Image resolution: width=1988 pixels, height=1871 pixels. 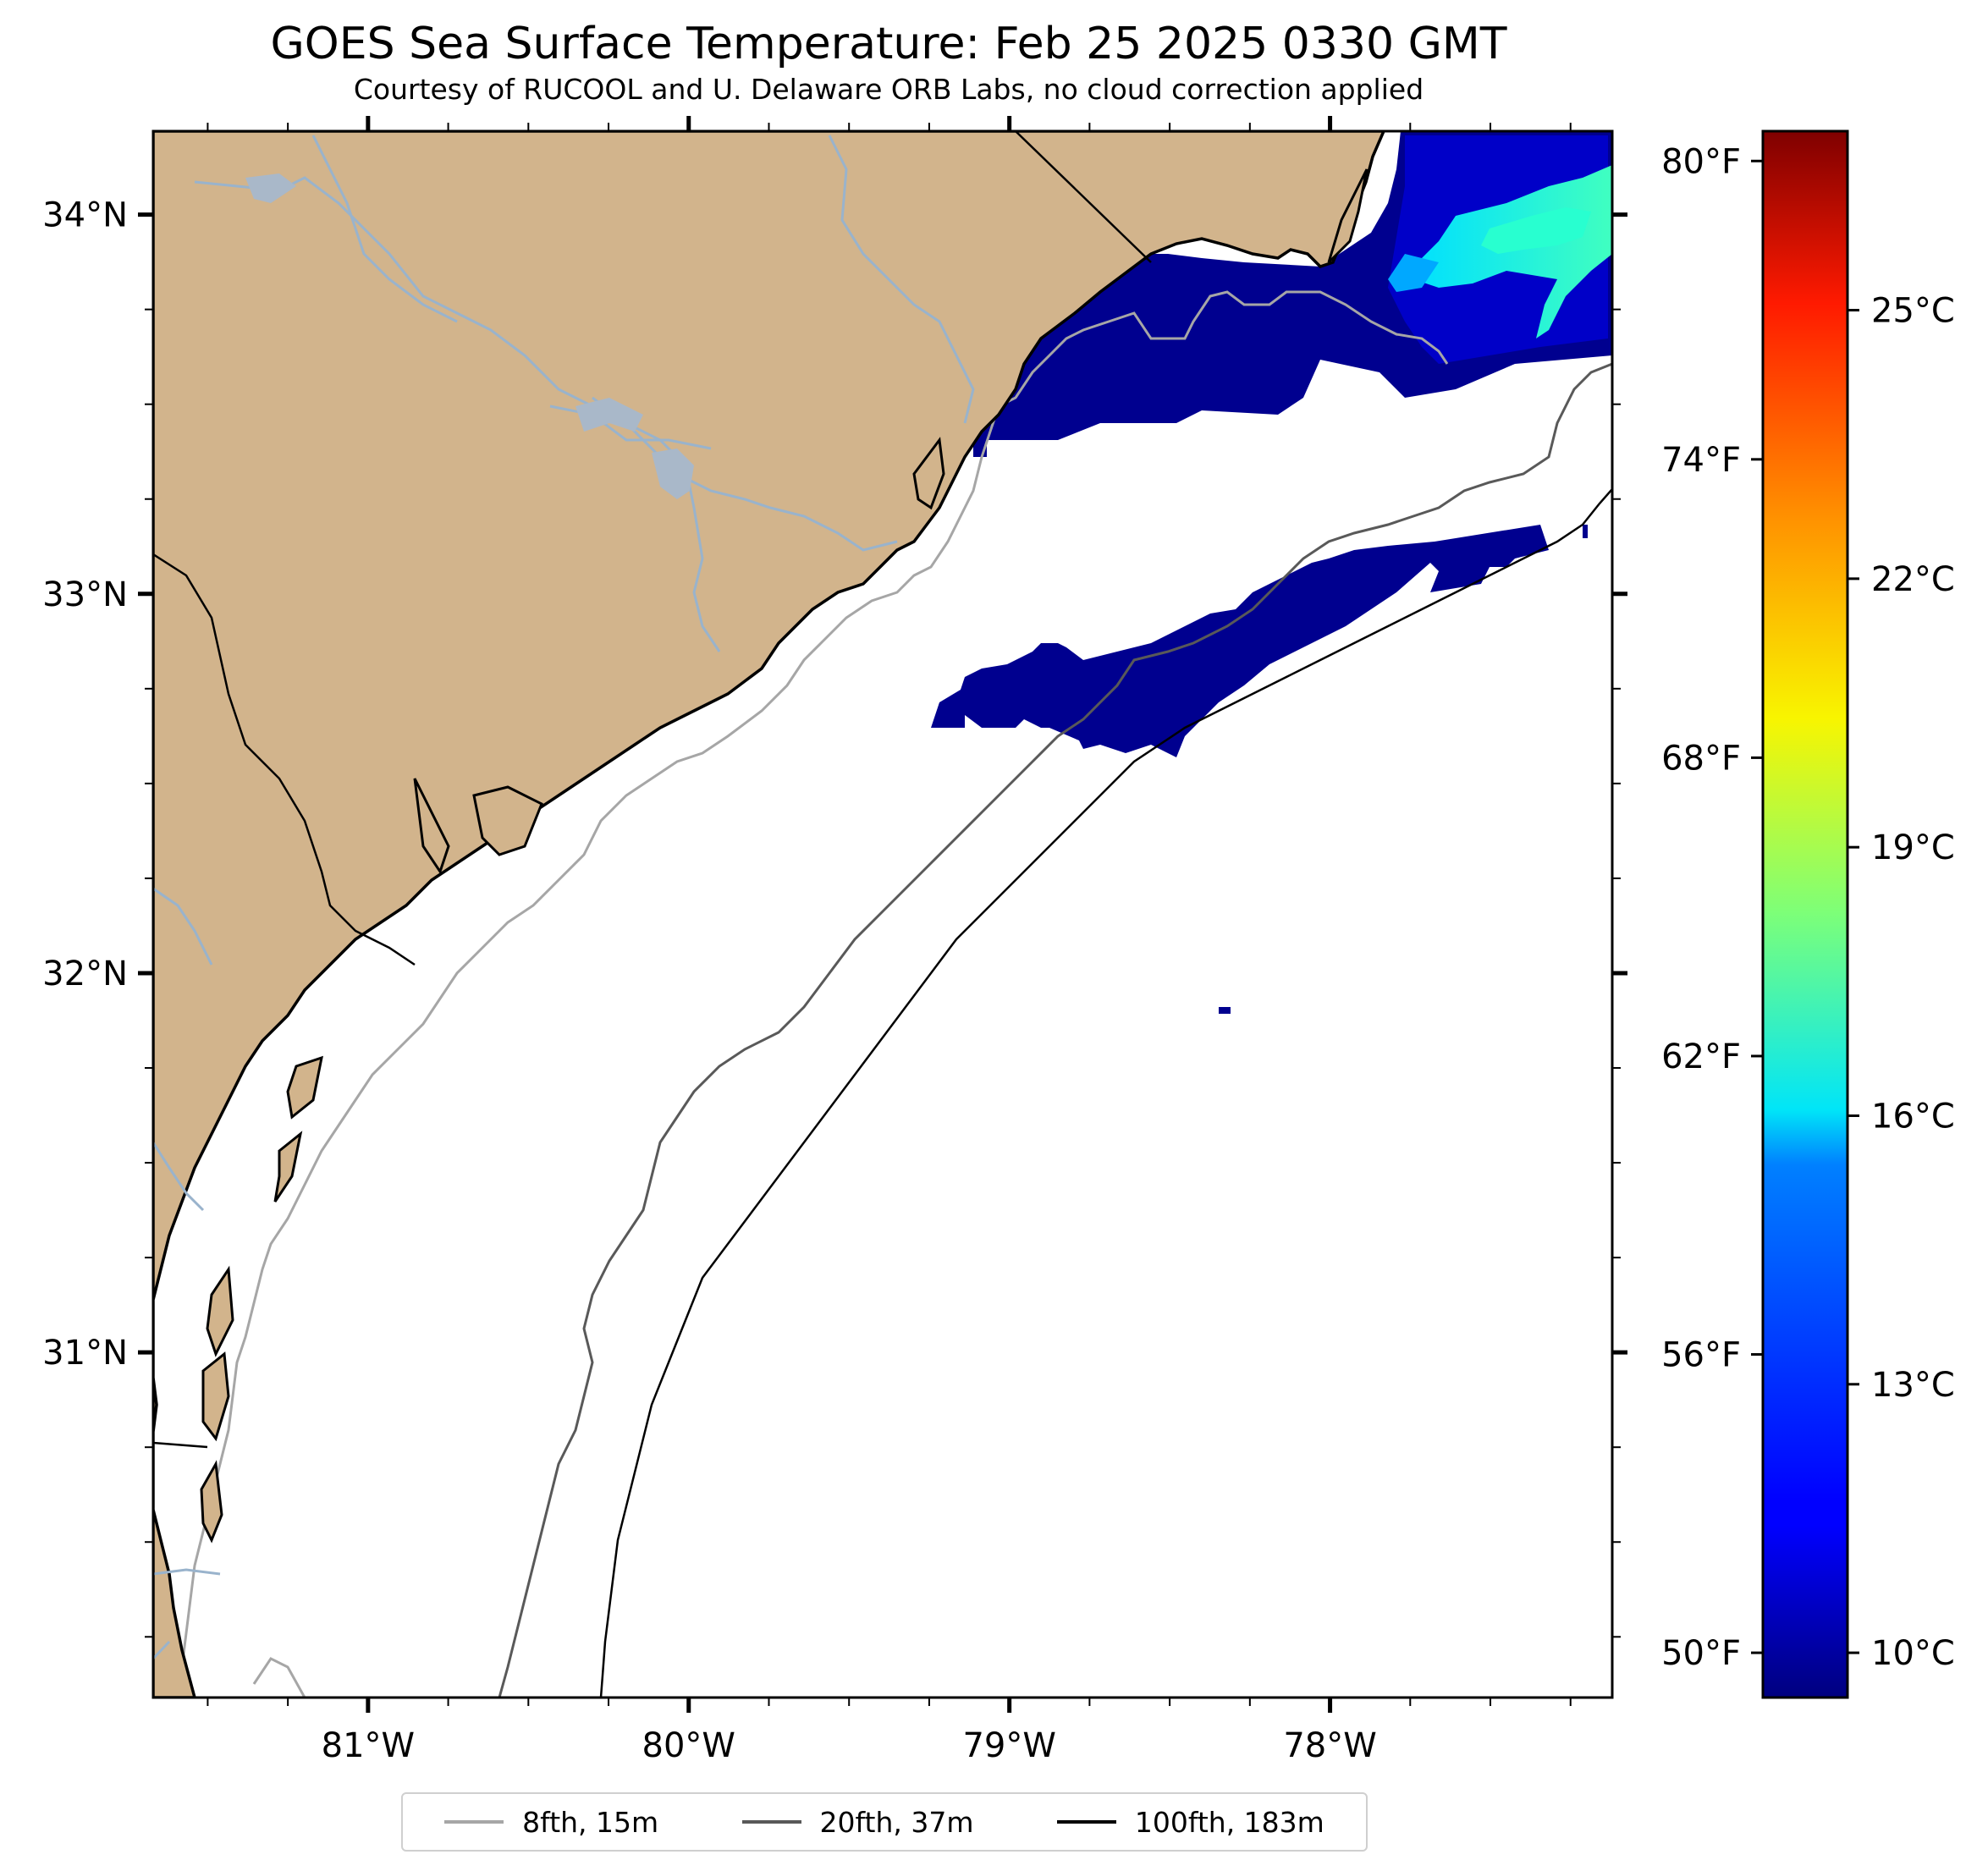 I want to click on boundary-nc-sc, so click(x=1083, y=197).